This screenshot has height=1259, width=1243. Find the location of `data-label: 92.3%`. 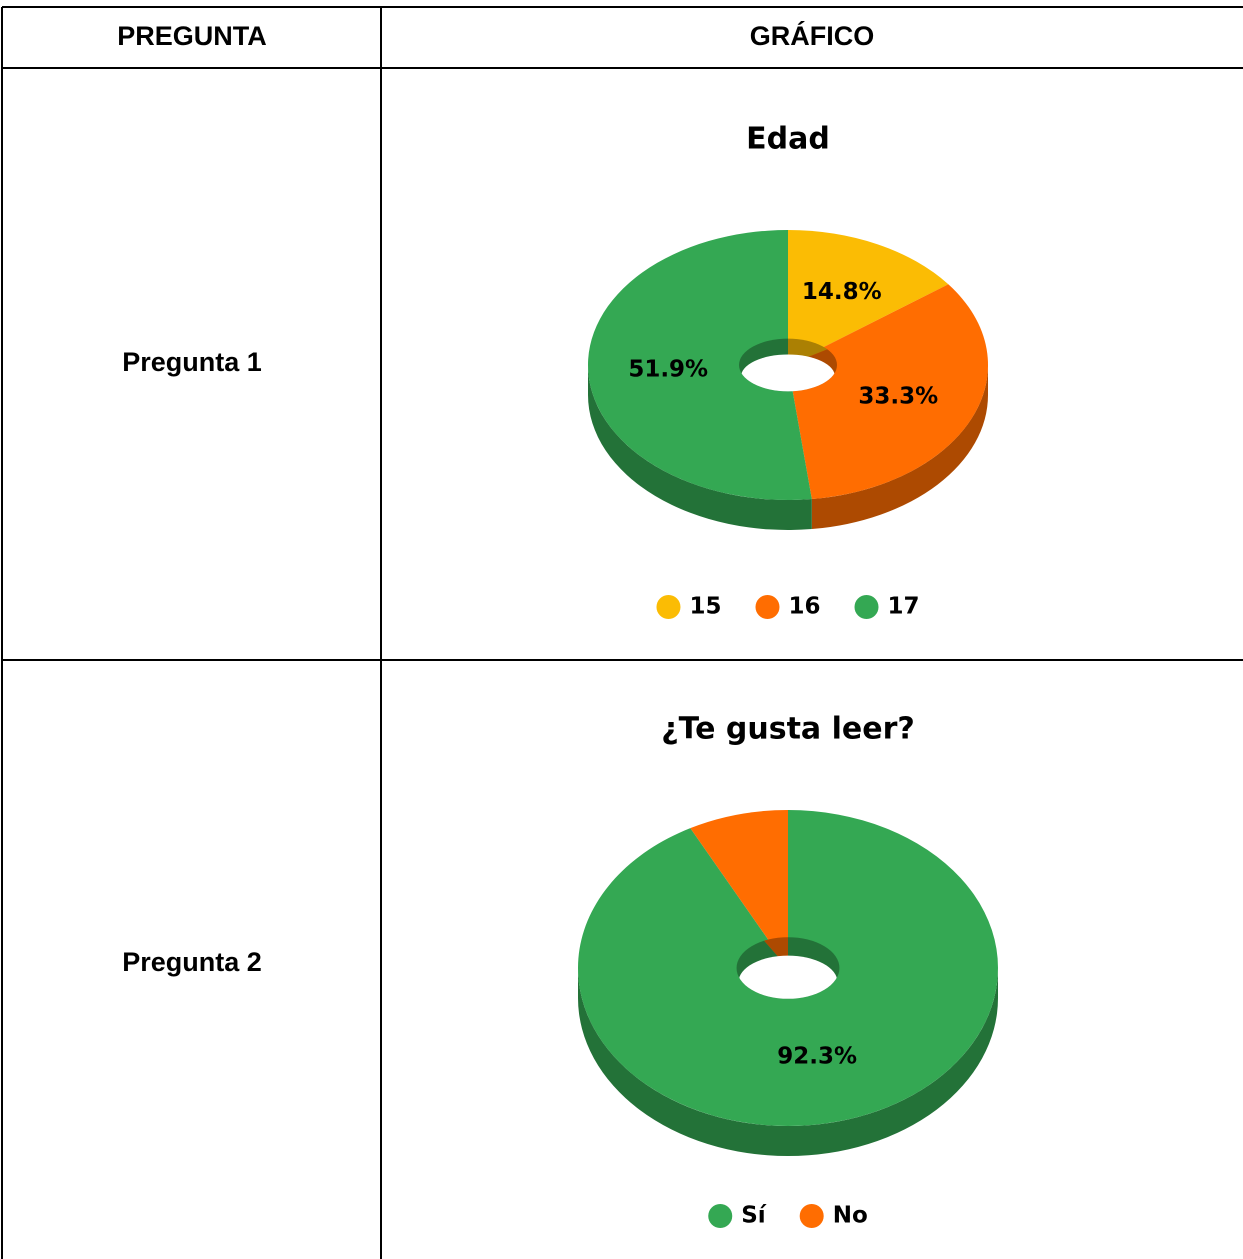

data-label: 92.3% is located at coordinates (817, 1056).